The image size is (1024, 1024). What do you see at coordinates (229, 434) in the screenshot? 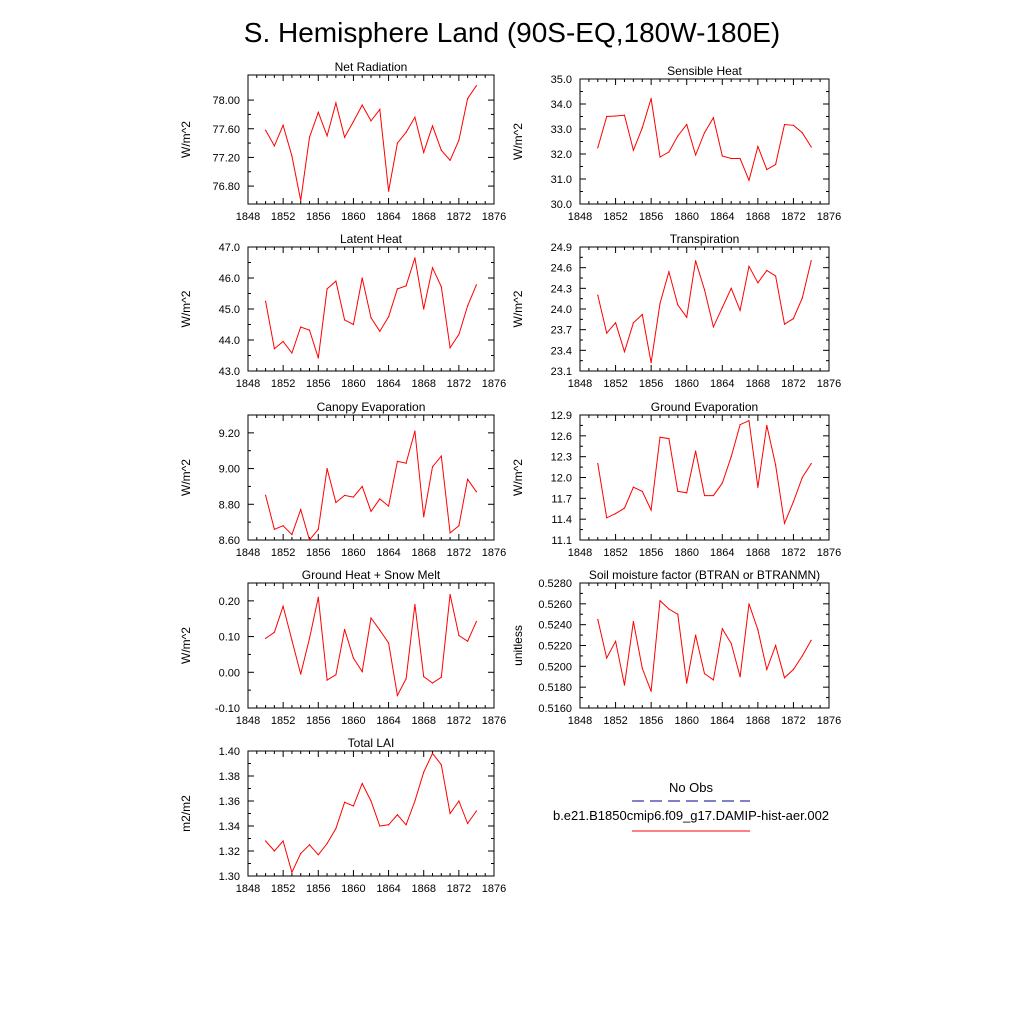
I see `y-tick-label: 9.20` at bounding box center [229, 434].